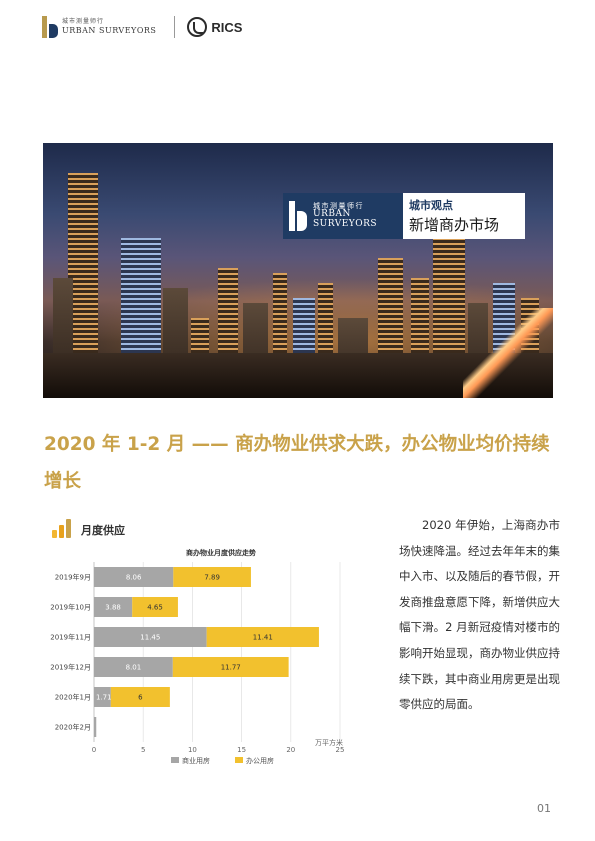 The height and width of the screenshot is (841, 595). I want to click on data-label: 4.65, so click(155, 608).